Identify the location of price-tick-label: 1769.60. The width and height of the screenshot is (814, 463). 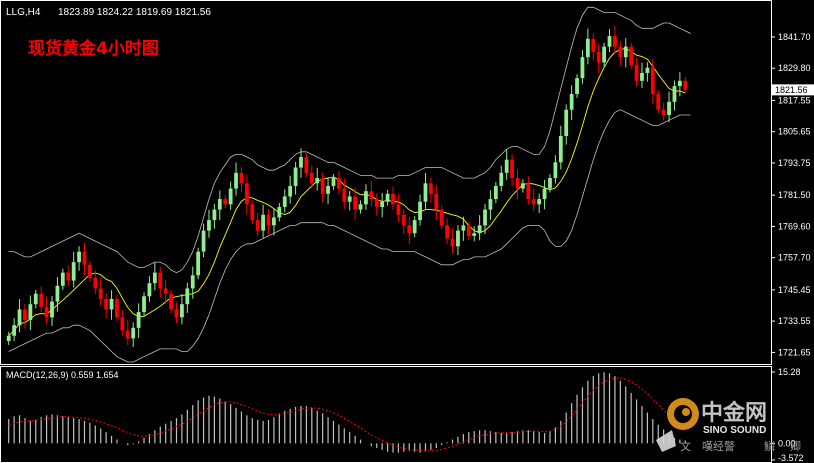
(794, 226).